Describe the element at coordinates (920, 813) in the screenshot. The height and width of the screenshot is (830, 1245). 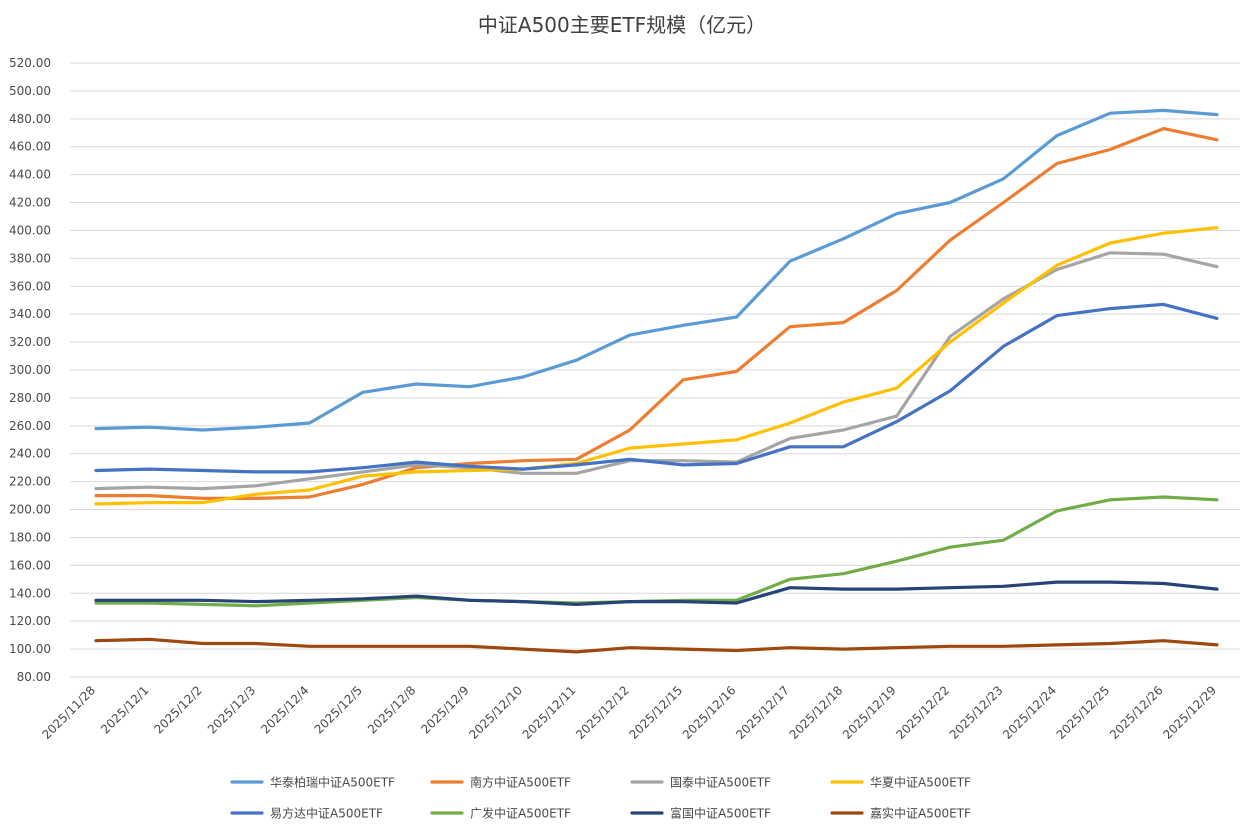
I see `legend-label: 嘉实中证A500ETF` at that location.